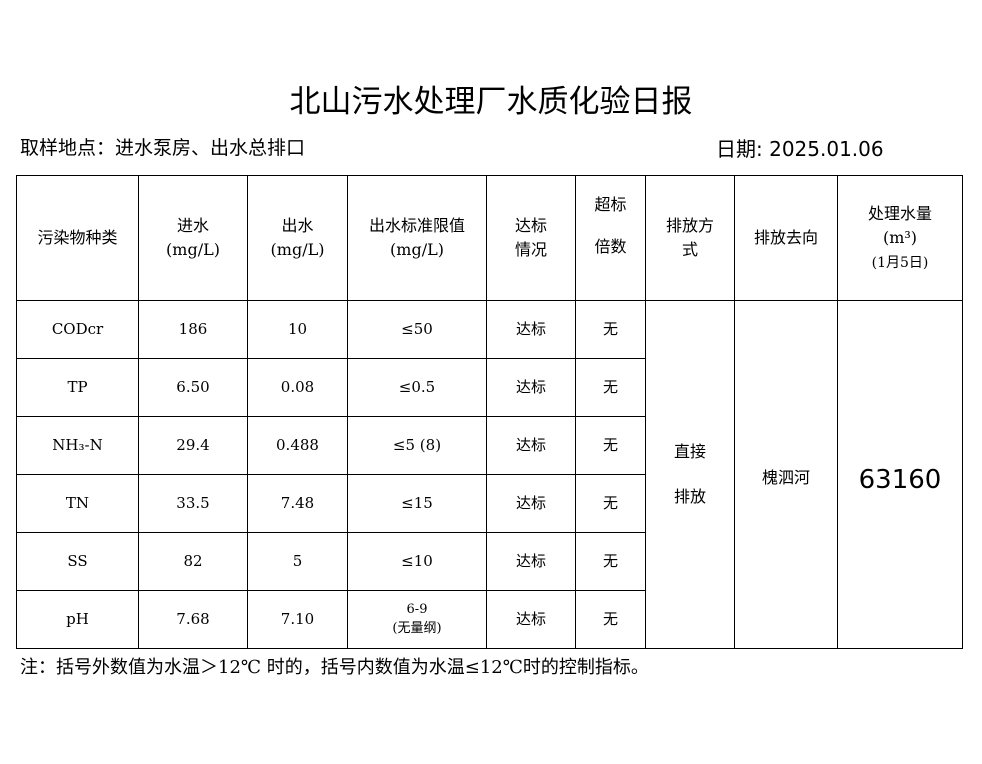  I want to click on footnote: 注：括号外数值为水温＞12℃ 时的，括号内数值为水温≤12℃时的控制指标。, so click(334, 667).